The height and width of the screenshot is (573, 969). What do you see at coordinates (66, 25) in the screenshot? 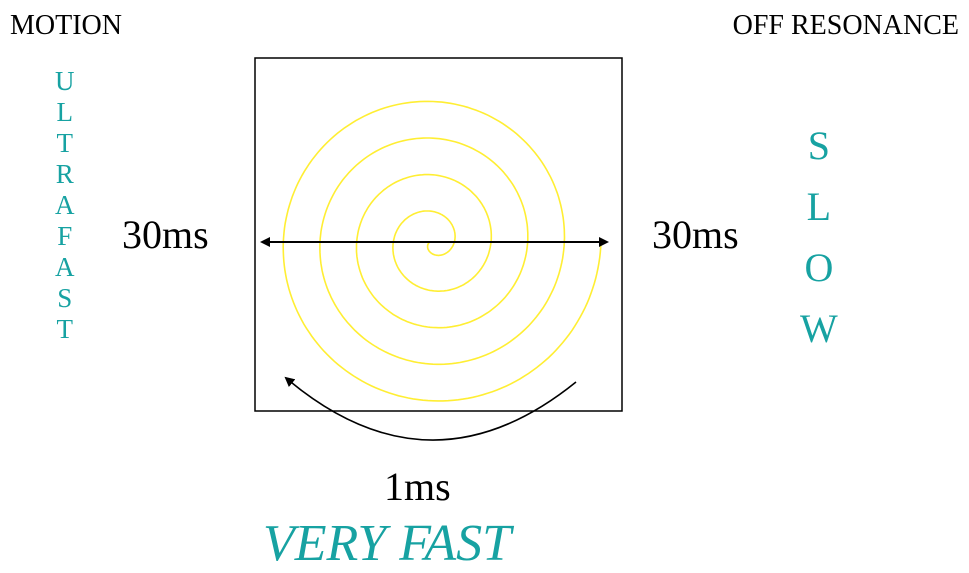
I see `motion-label: MOTION` at bounding box center [66, 25].